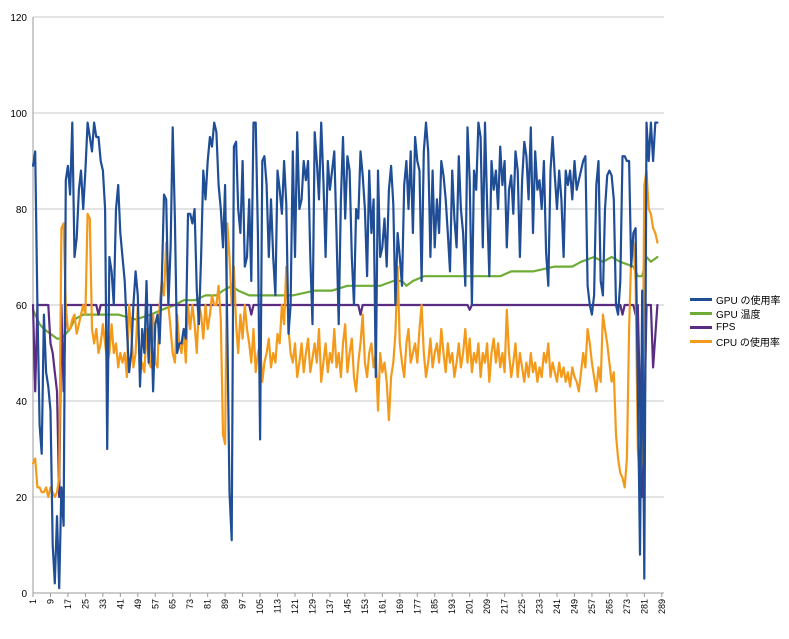  I want to click on y-tick-label: 120, so click(18, 18).